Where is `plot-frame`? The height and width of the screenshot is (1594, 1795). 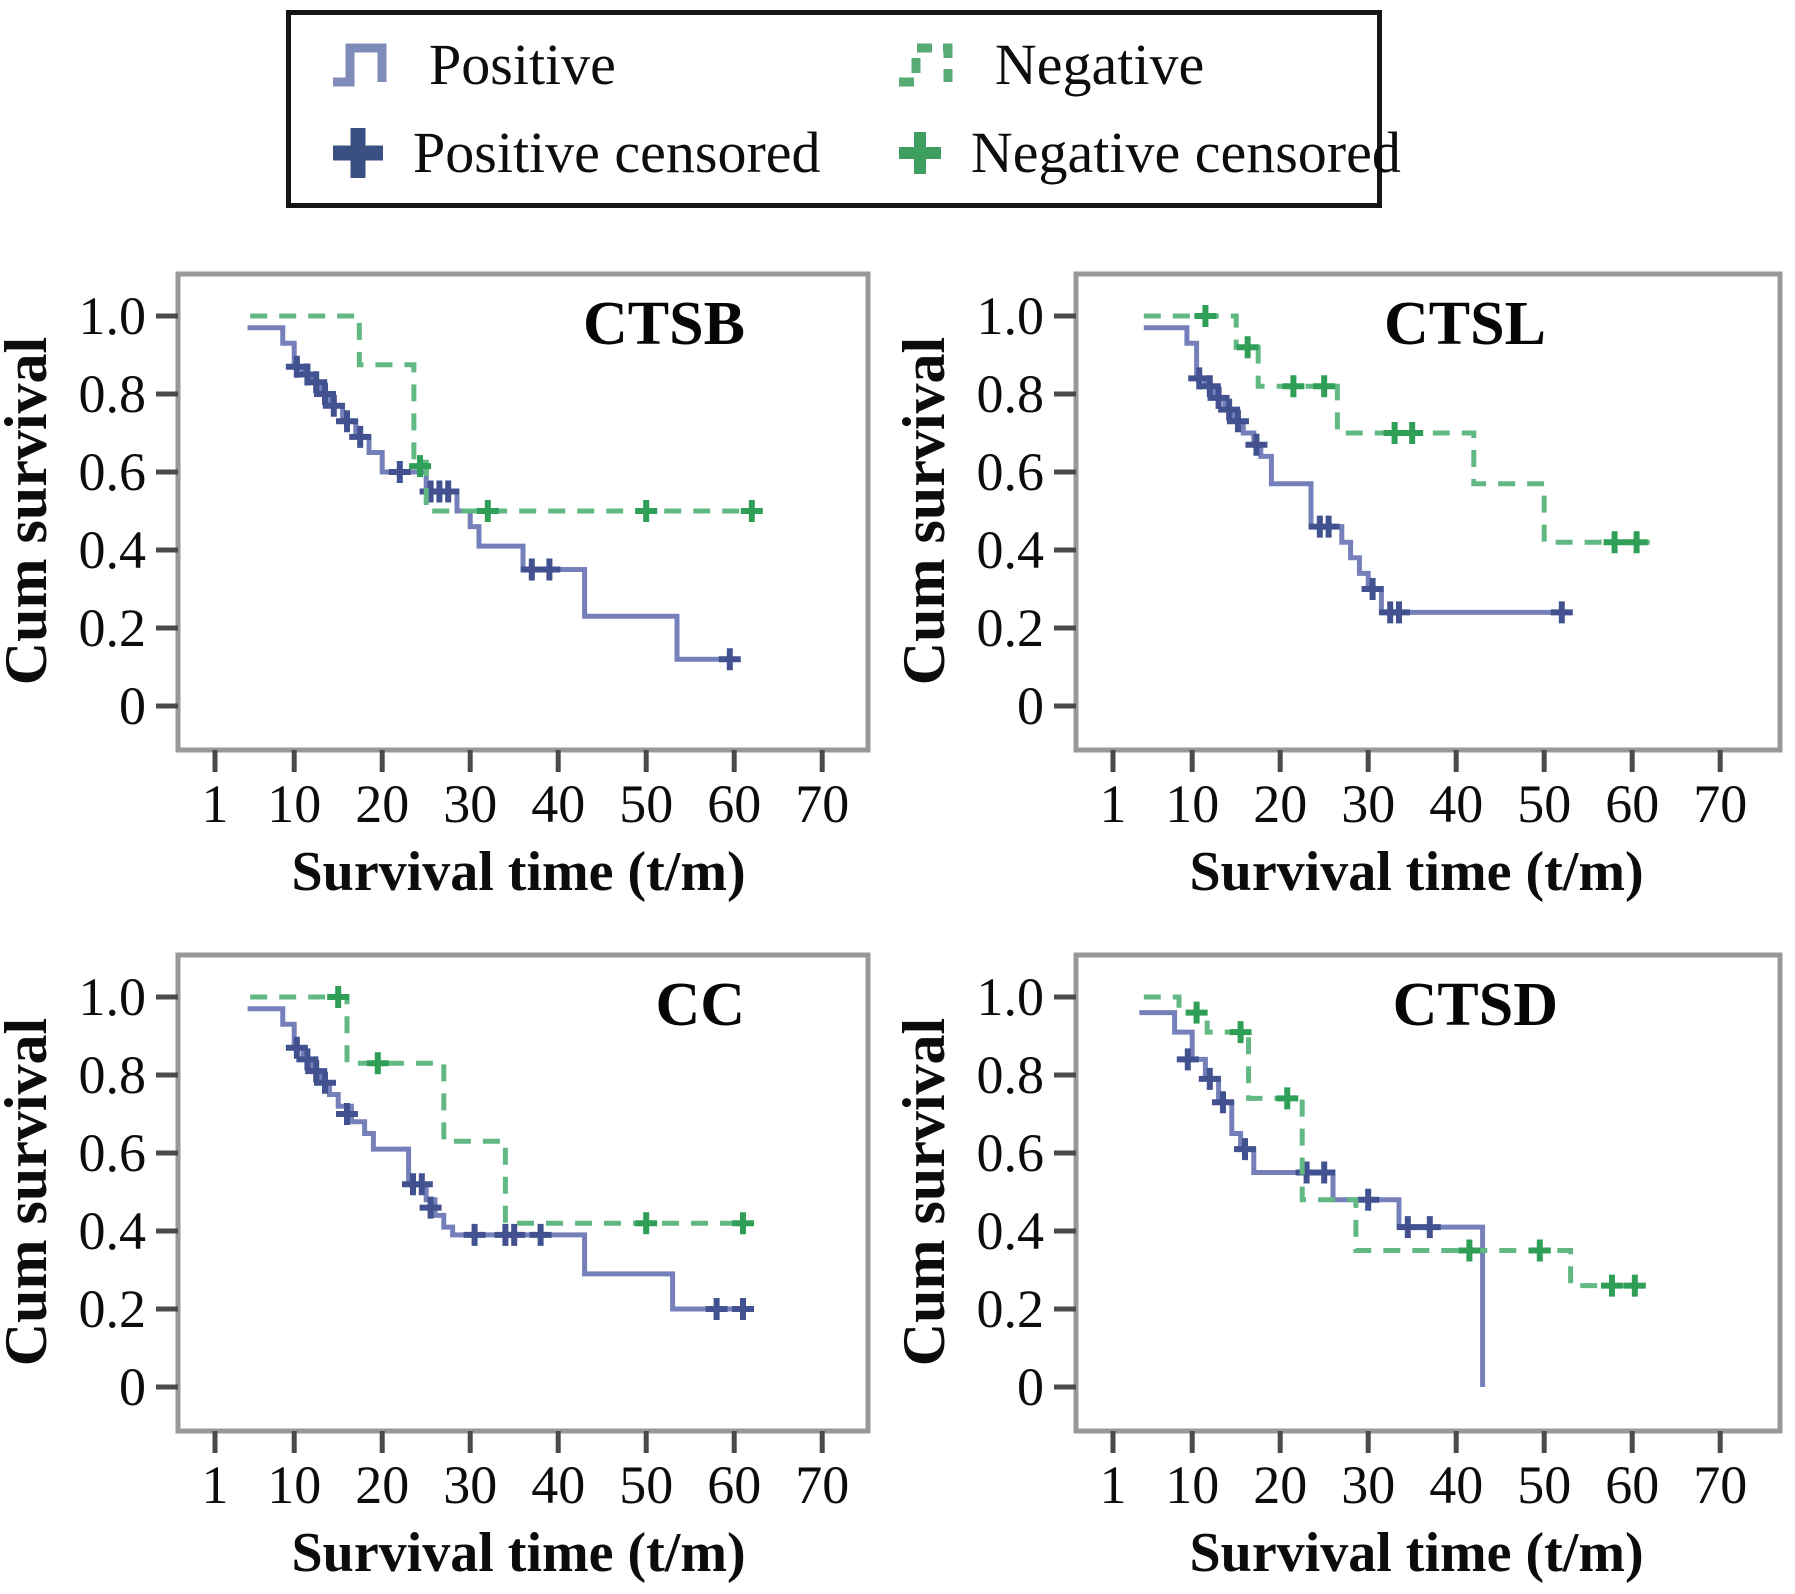
plot-frame is located at coordinates (1428, 512).